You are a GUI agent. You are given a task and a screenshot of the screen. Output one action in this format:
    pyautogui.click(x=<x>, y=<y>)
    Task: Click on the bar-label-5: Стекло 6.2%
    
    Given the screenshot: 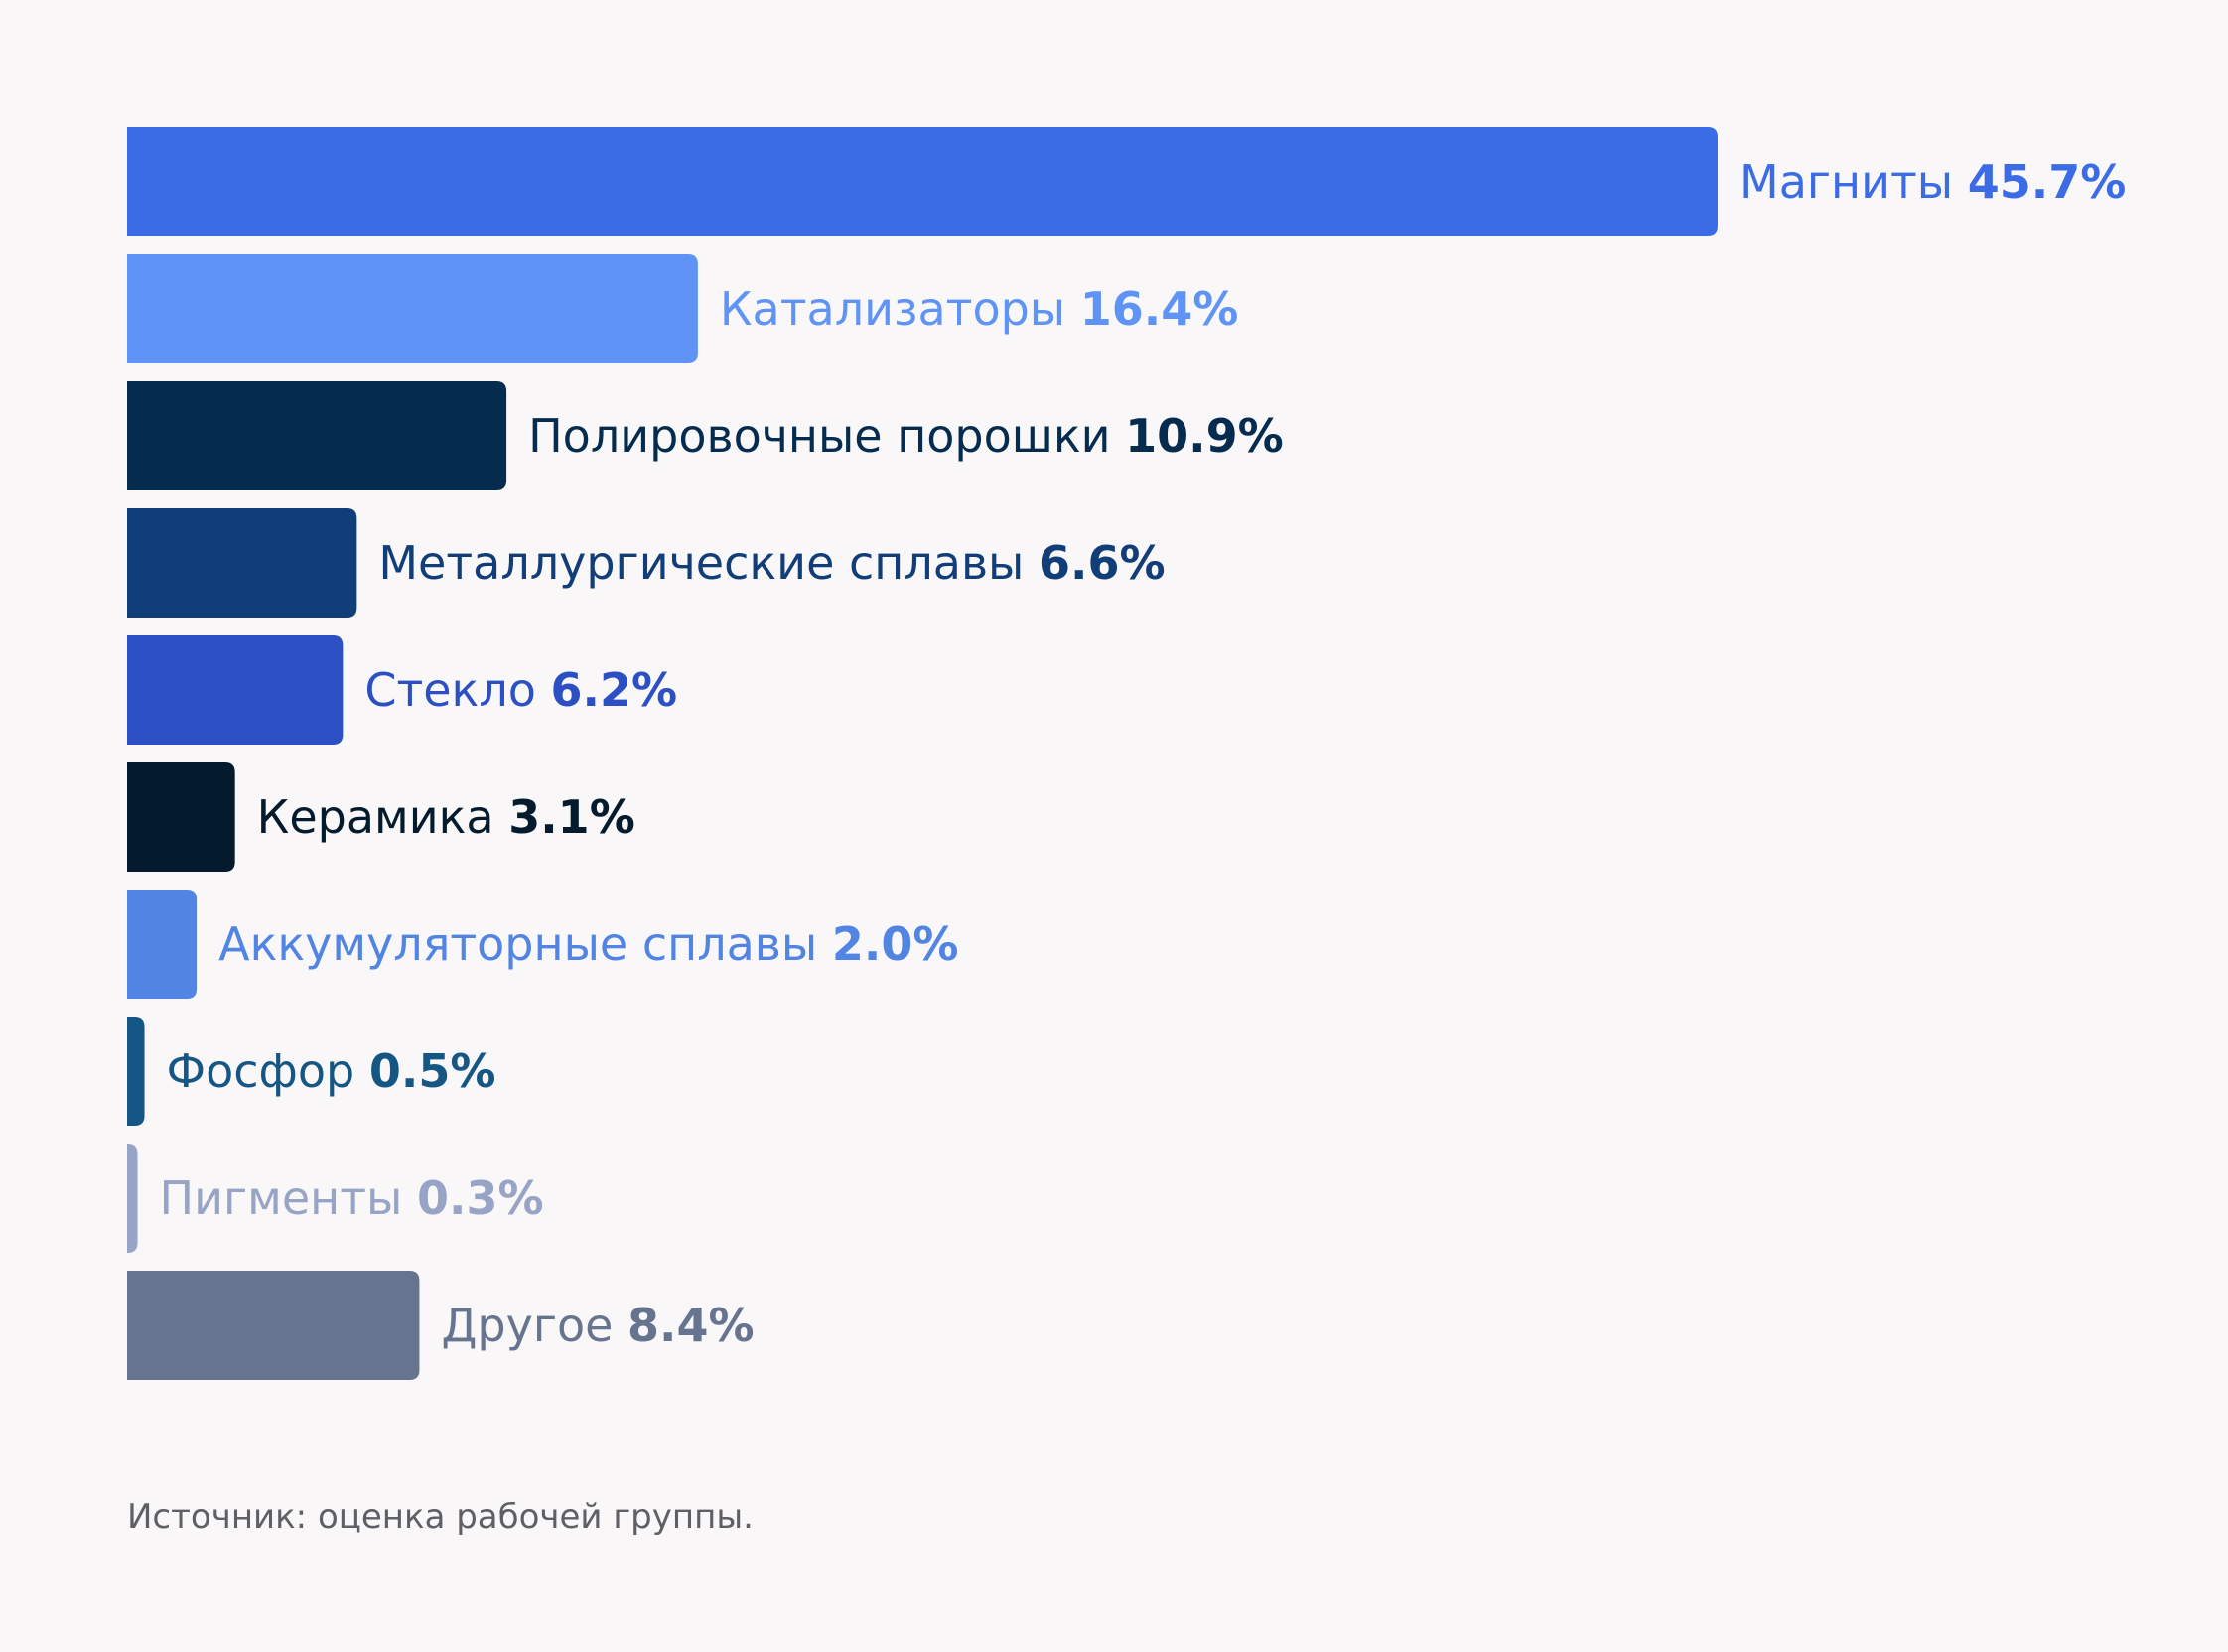 What is the action you would take?
    pyautogui.click(x=520, y=690)
    